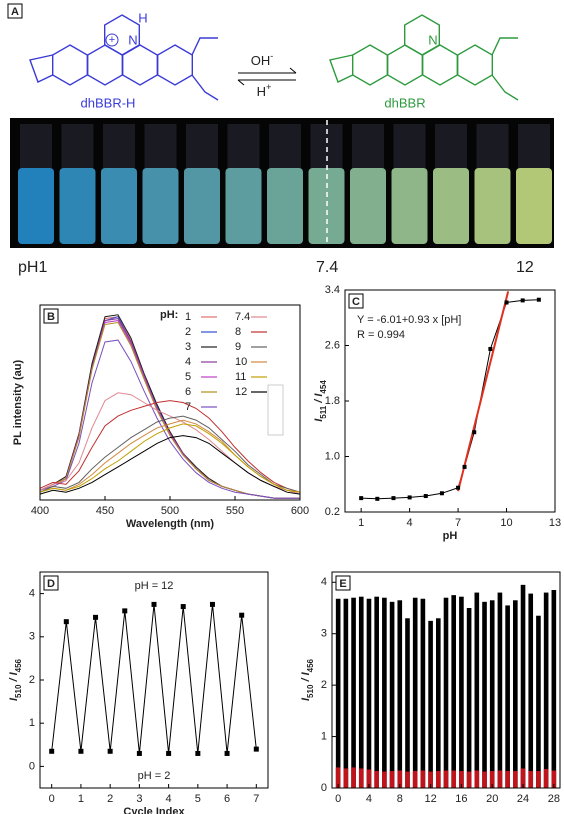 This screenshot has height=814, width=564. I want to click on x-tick-label: 13, so click(555, 523).